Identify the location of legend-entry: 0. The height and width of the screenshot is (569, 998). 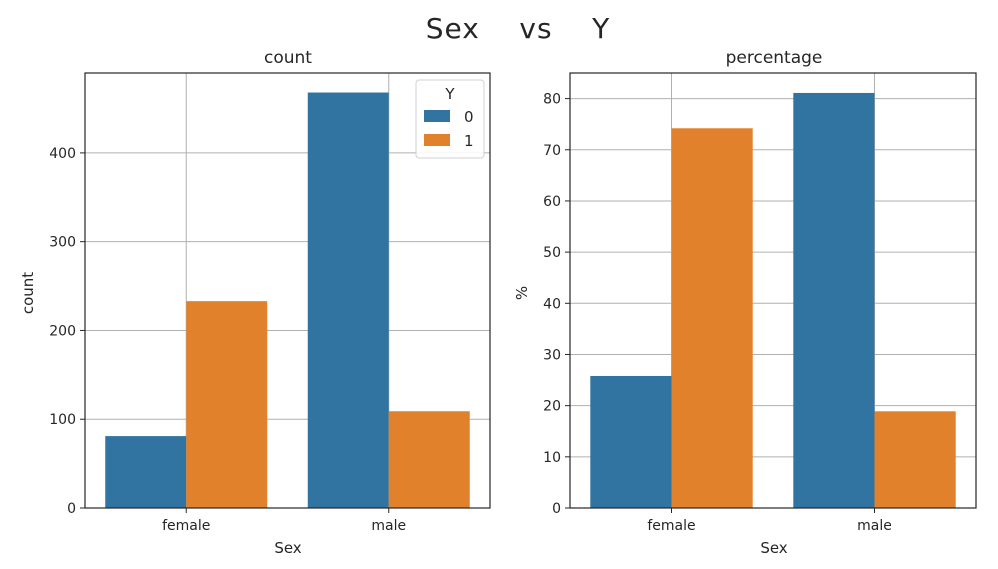
(469, 117).